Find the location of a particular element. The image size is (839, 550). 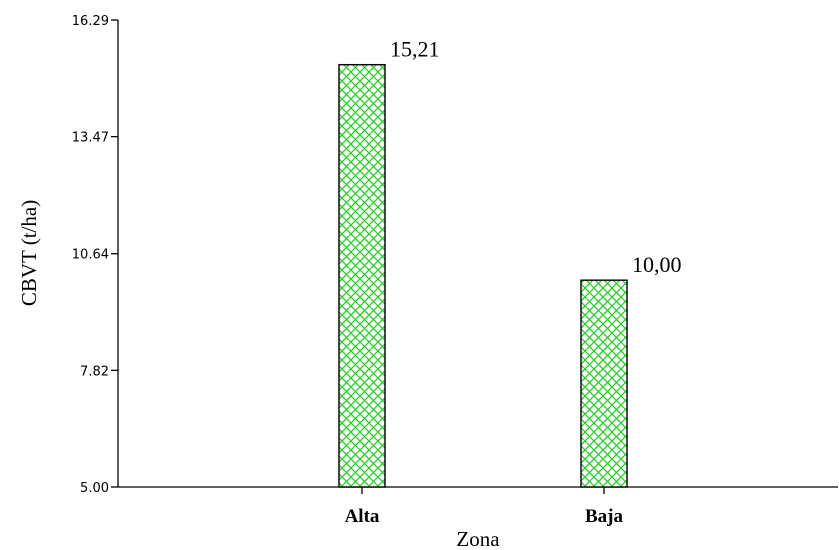

data-label-alta: 15,21 is located at coordinates (415, 49).